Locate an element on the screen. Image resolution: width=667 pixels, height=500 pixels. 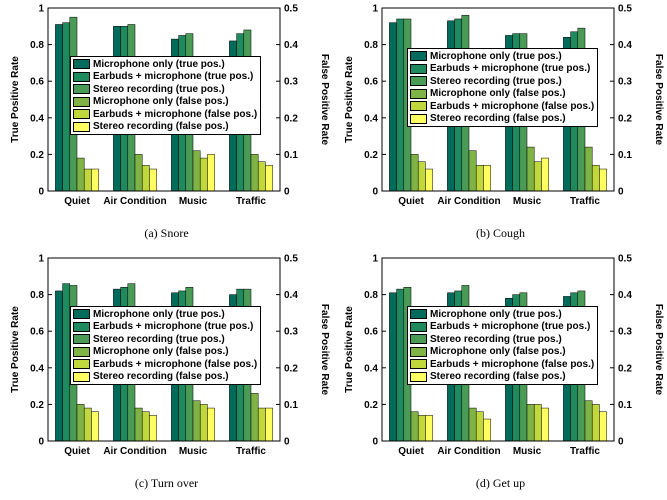
plot-frame is located at coordinates (498, 99).